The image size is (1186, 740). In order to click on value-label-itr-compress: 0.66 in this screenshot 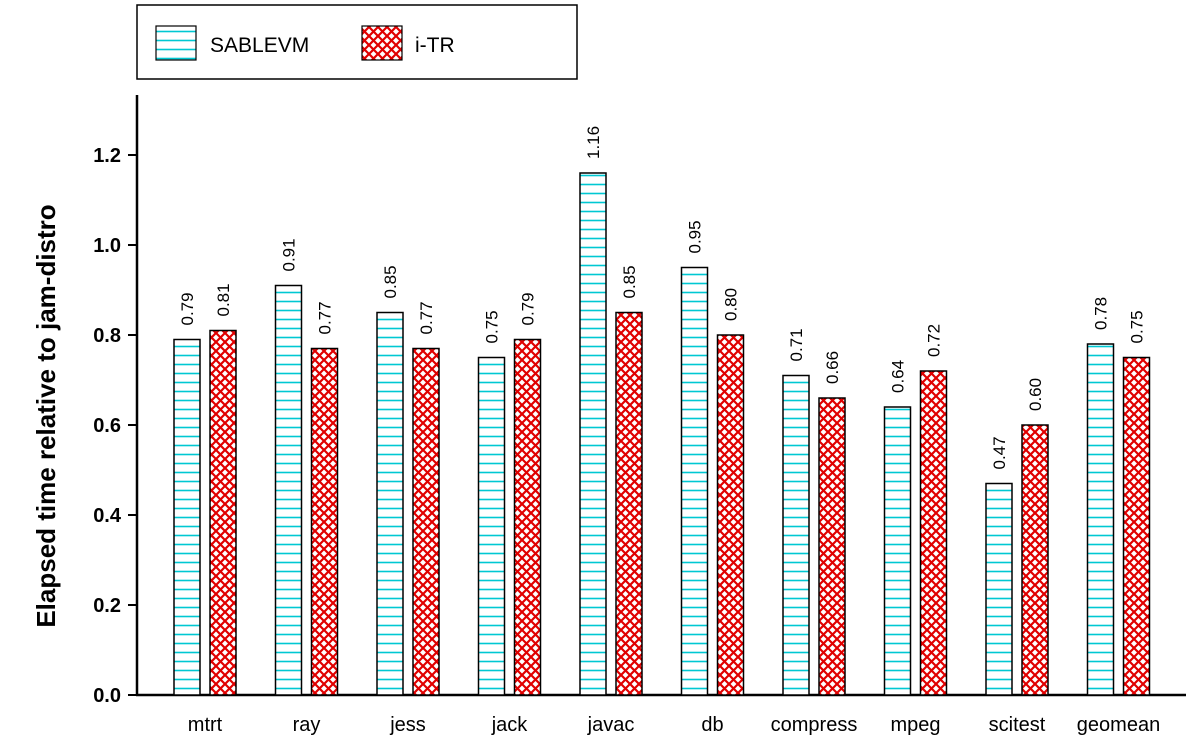, I will do `click(832, 367)`.